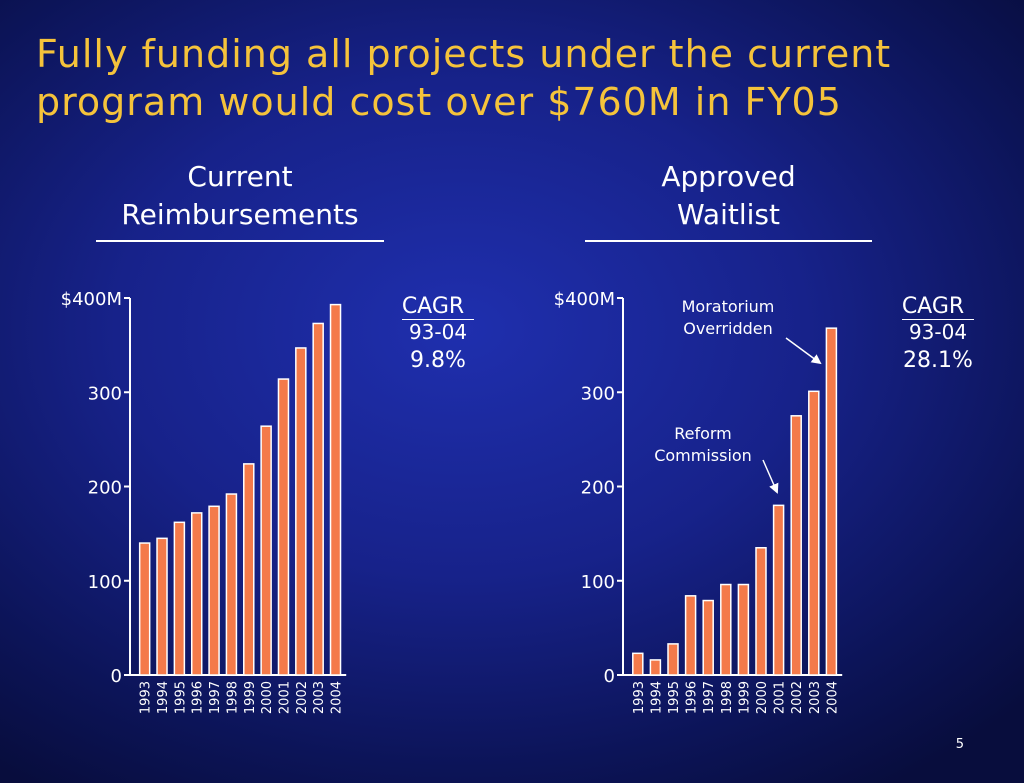 The height and width of the screenshot is (783, 1024). What do you see at coordinates (214, 590) in the screenshot?
I see `left-bar-1997` at bounding box center [214, 590].